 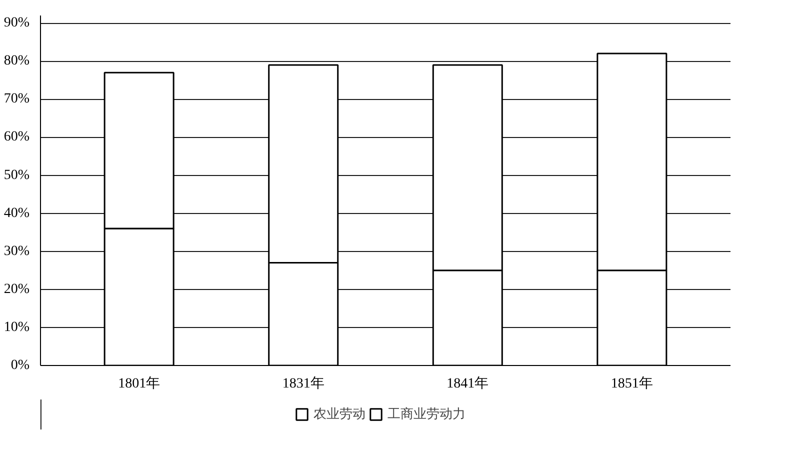 I want to click on y-tick-label: 70%, so click(x=17, y=99).